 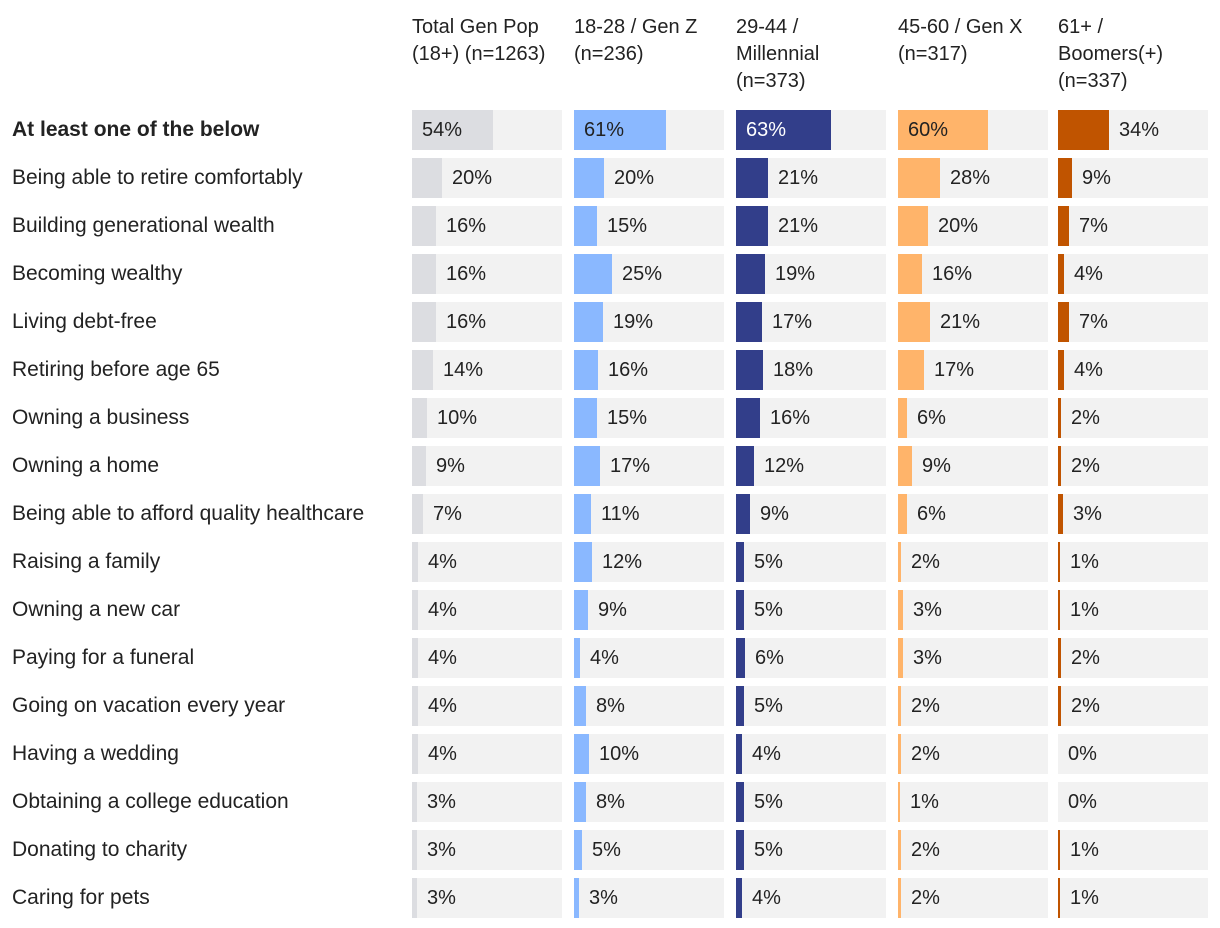 What do you see at coordinates (479, 54) in the screenshot?
I see `column-header-line: (18+) (n=1263)` at bounding box center [479, 54].